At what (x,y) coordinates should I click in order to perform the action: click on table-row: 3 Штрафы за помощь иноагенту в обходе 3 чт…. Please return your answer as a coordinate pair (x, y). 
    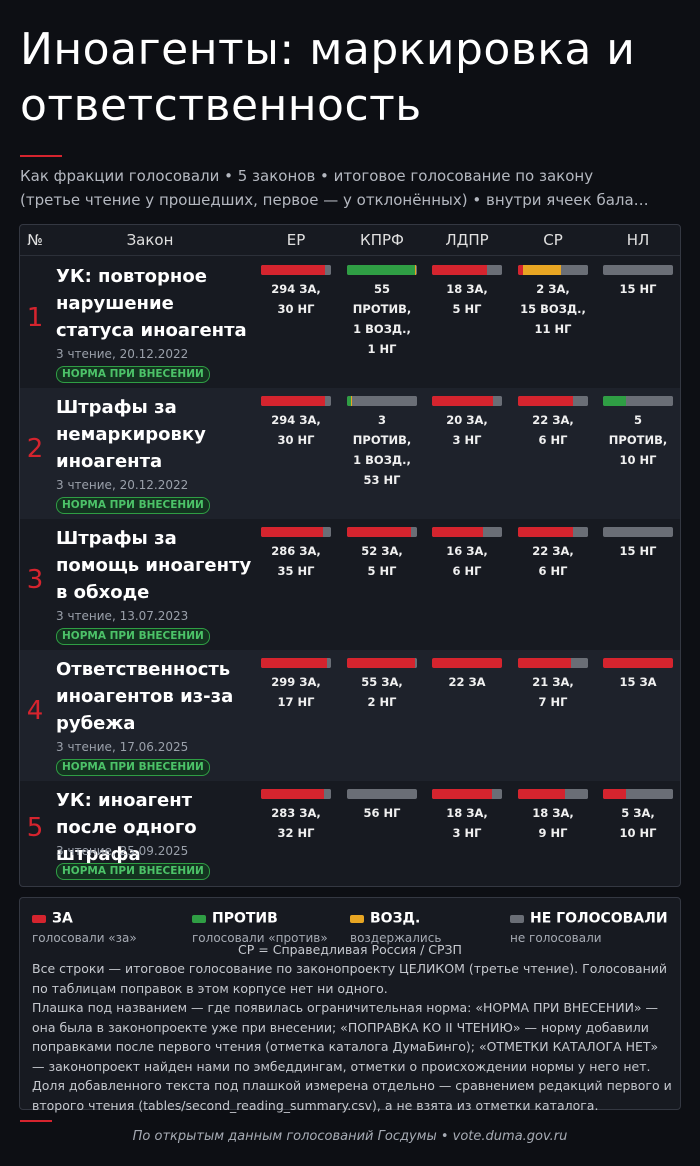
    Looking at the image, I should click on (350, 584).